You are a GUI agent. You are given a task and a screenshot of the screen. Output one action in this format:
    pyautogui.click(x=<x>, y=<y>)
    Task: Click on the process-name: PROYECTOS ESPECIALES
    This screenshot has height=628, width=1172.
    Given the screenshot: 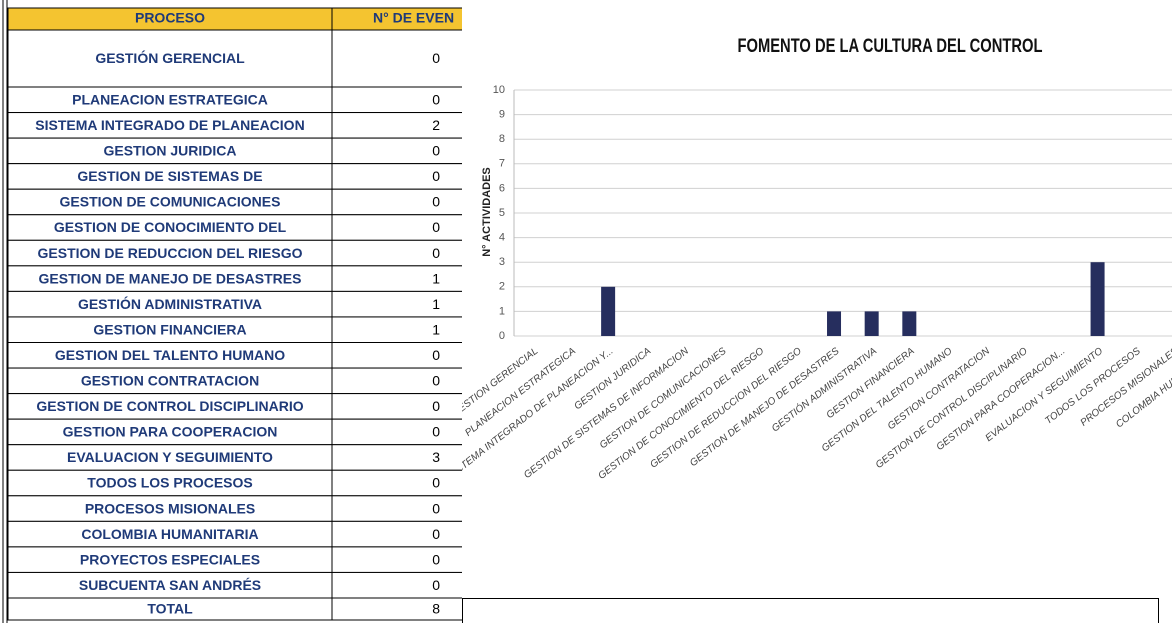 What is the action you would take?
    pyautogui.click(x=170, y=559)
    